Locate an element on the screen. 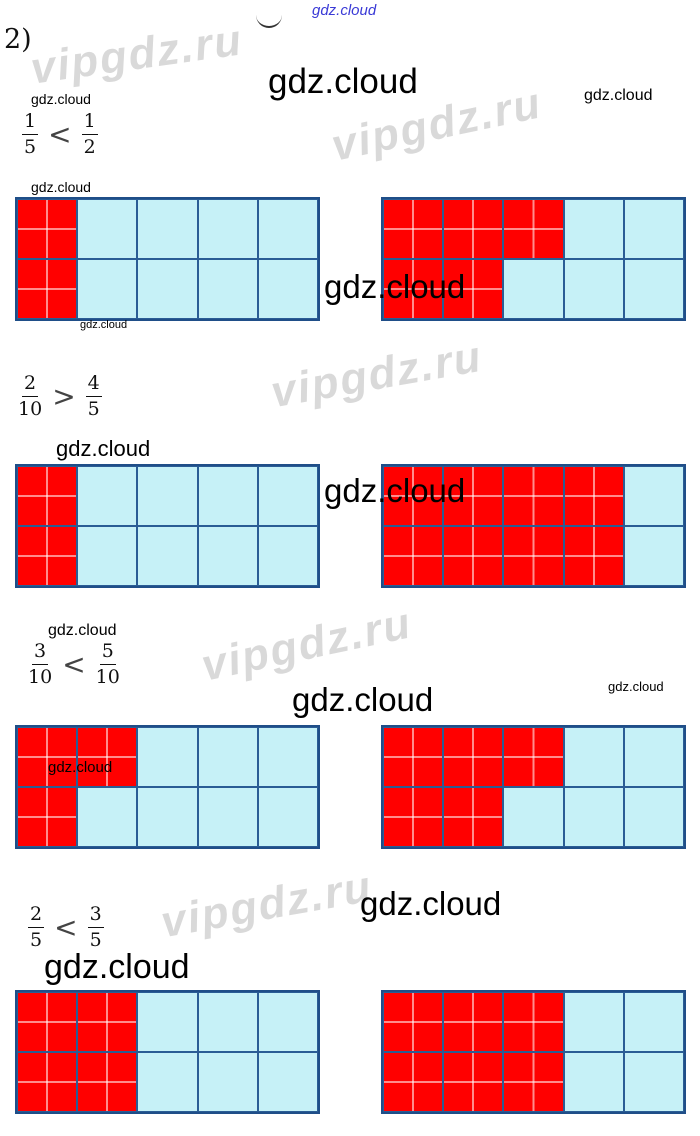 Image resolution: width=700 pixels, height=1136 pixels. comparison-sign: > is located at coordinates (64, 396).